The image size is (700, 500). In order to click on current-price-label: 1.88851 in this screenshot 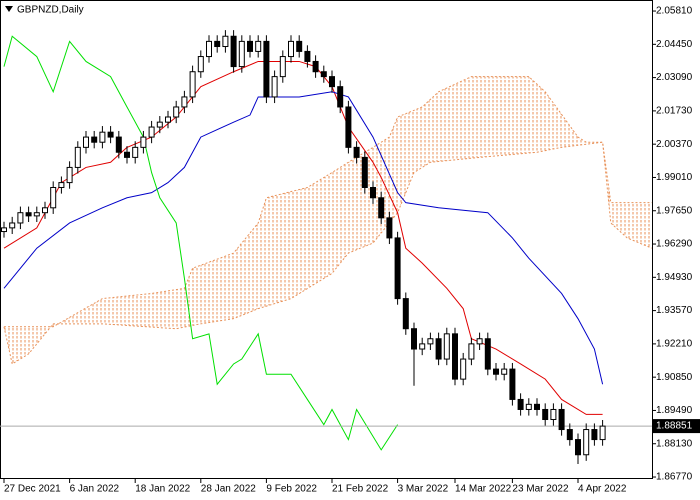, I will do `click(674, 426)`.